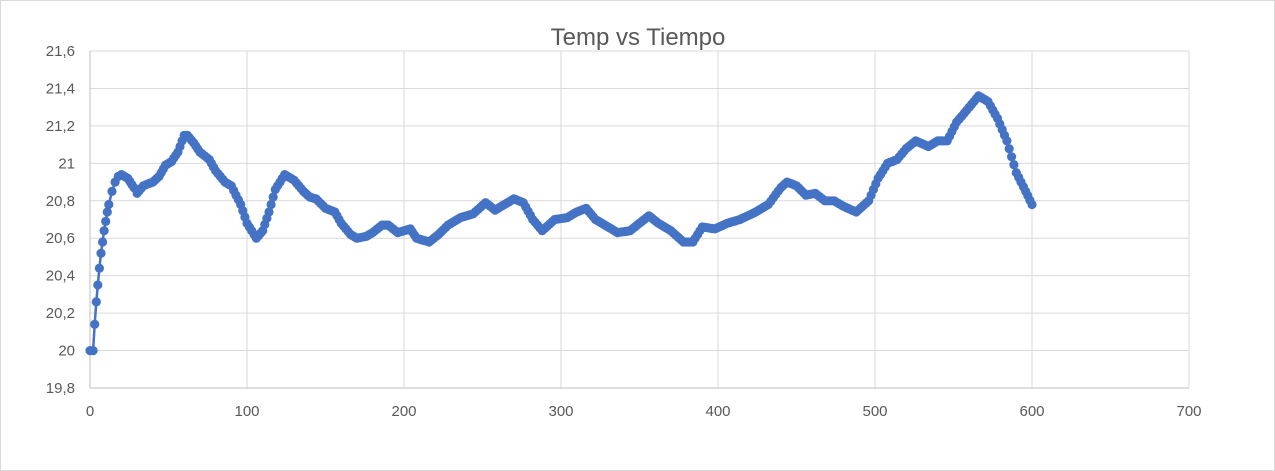 This screenshot has width=1275, height=471. Describe the element at coordinates (66, 163) in the screenshot. I see `y-tick-label: 21` at that location.